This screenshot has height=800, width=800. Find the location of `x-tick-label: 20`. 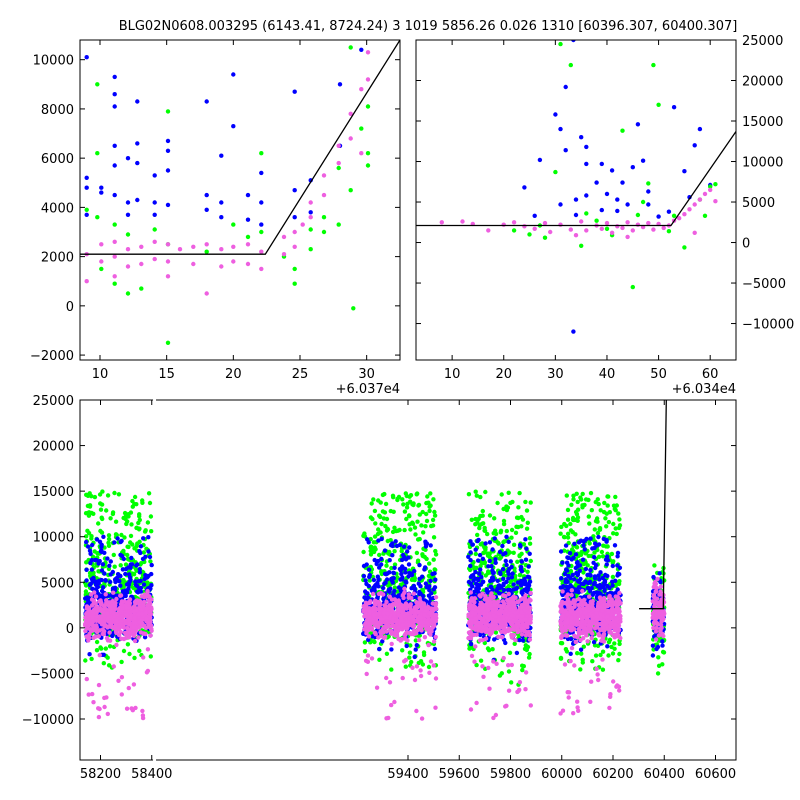

x-tick-label: 20 is located at coordinates (503, 374).